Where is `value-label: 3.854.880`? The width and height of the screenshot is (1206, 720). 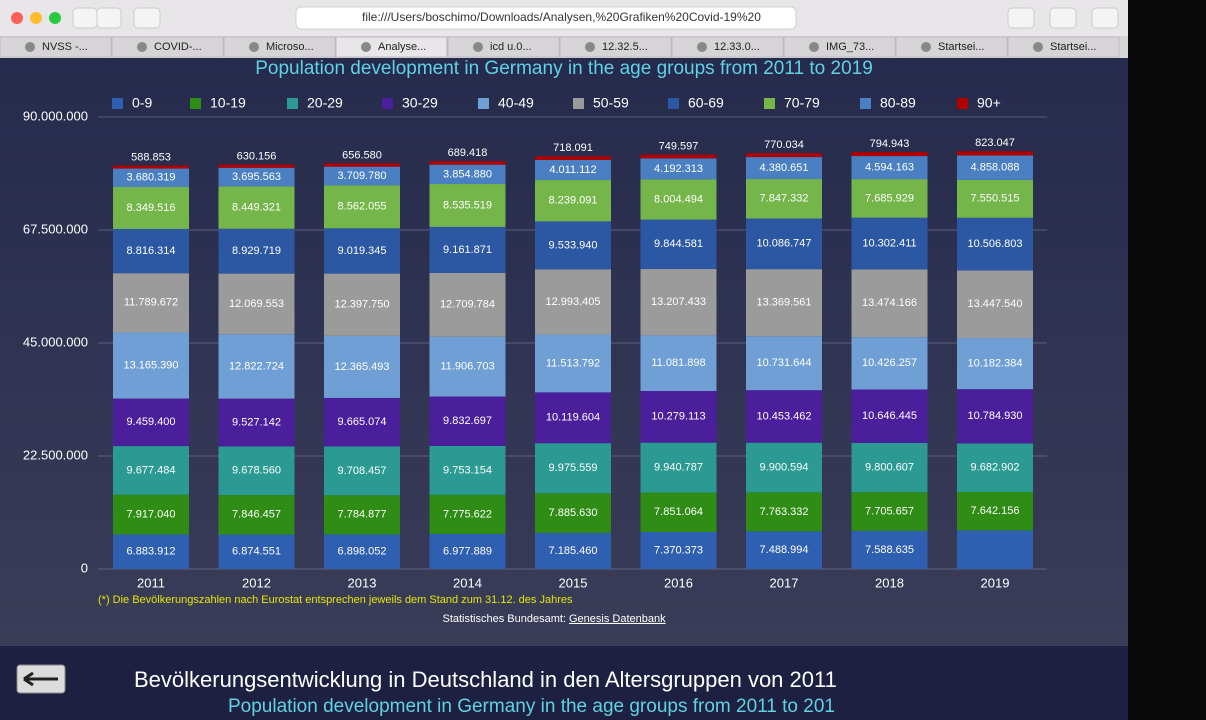
value-label: 3.854.880 is located at coordinates (467, 174).